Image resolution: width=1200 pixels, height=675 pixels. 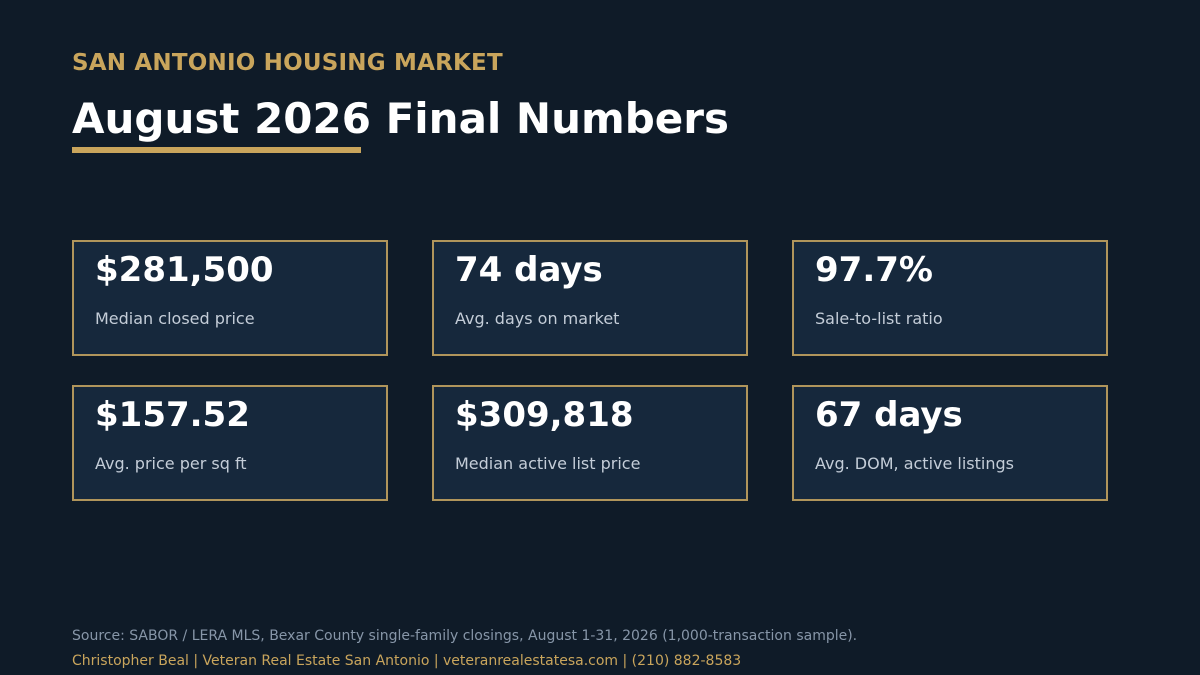 I want to click on stat-label: Sale-to-list ratio, so click(x=879, y=318).